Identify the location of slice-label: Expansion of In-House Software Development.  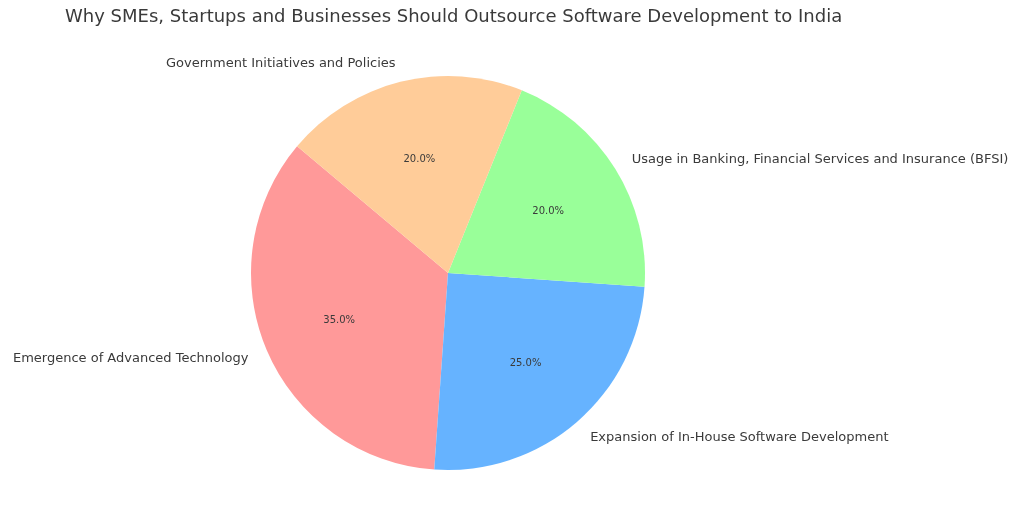
(739, 437).